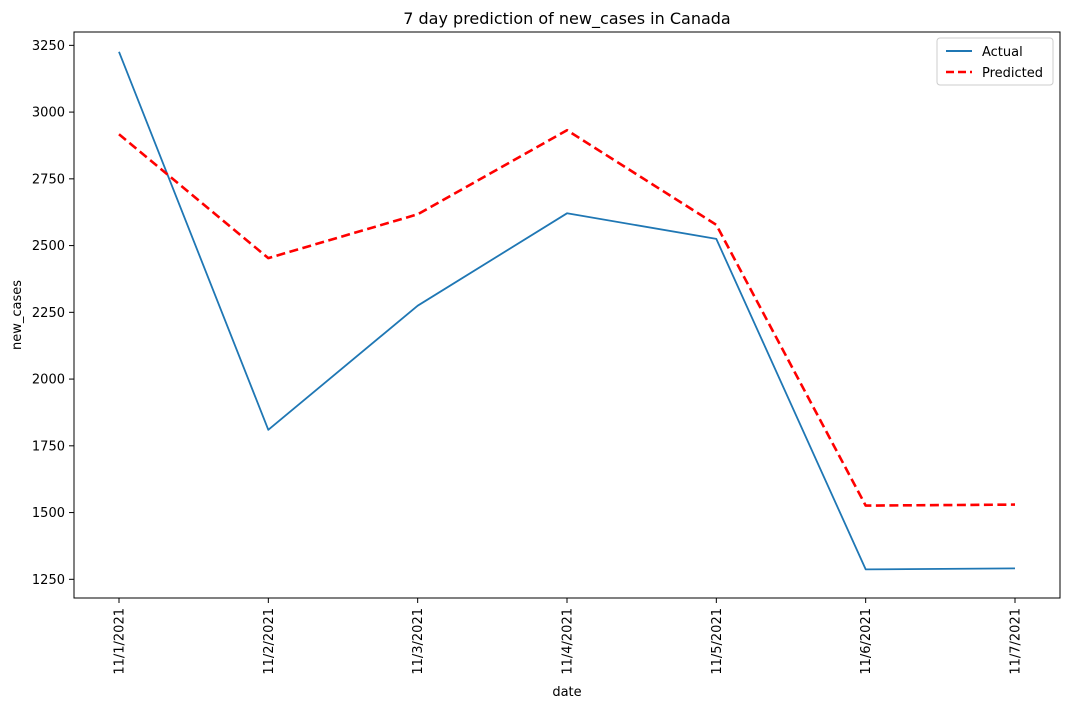  What do you see at coordinates (17, 315) in the screenshot?
I see `y-axis-label: new_cases` at bounding box center [17, 315].